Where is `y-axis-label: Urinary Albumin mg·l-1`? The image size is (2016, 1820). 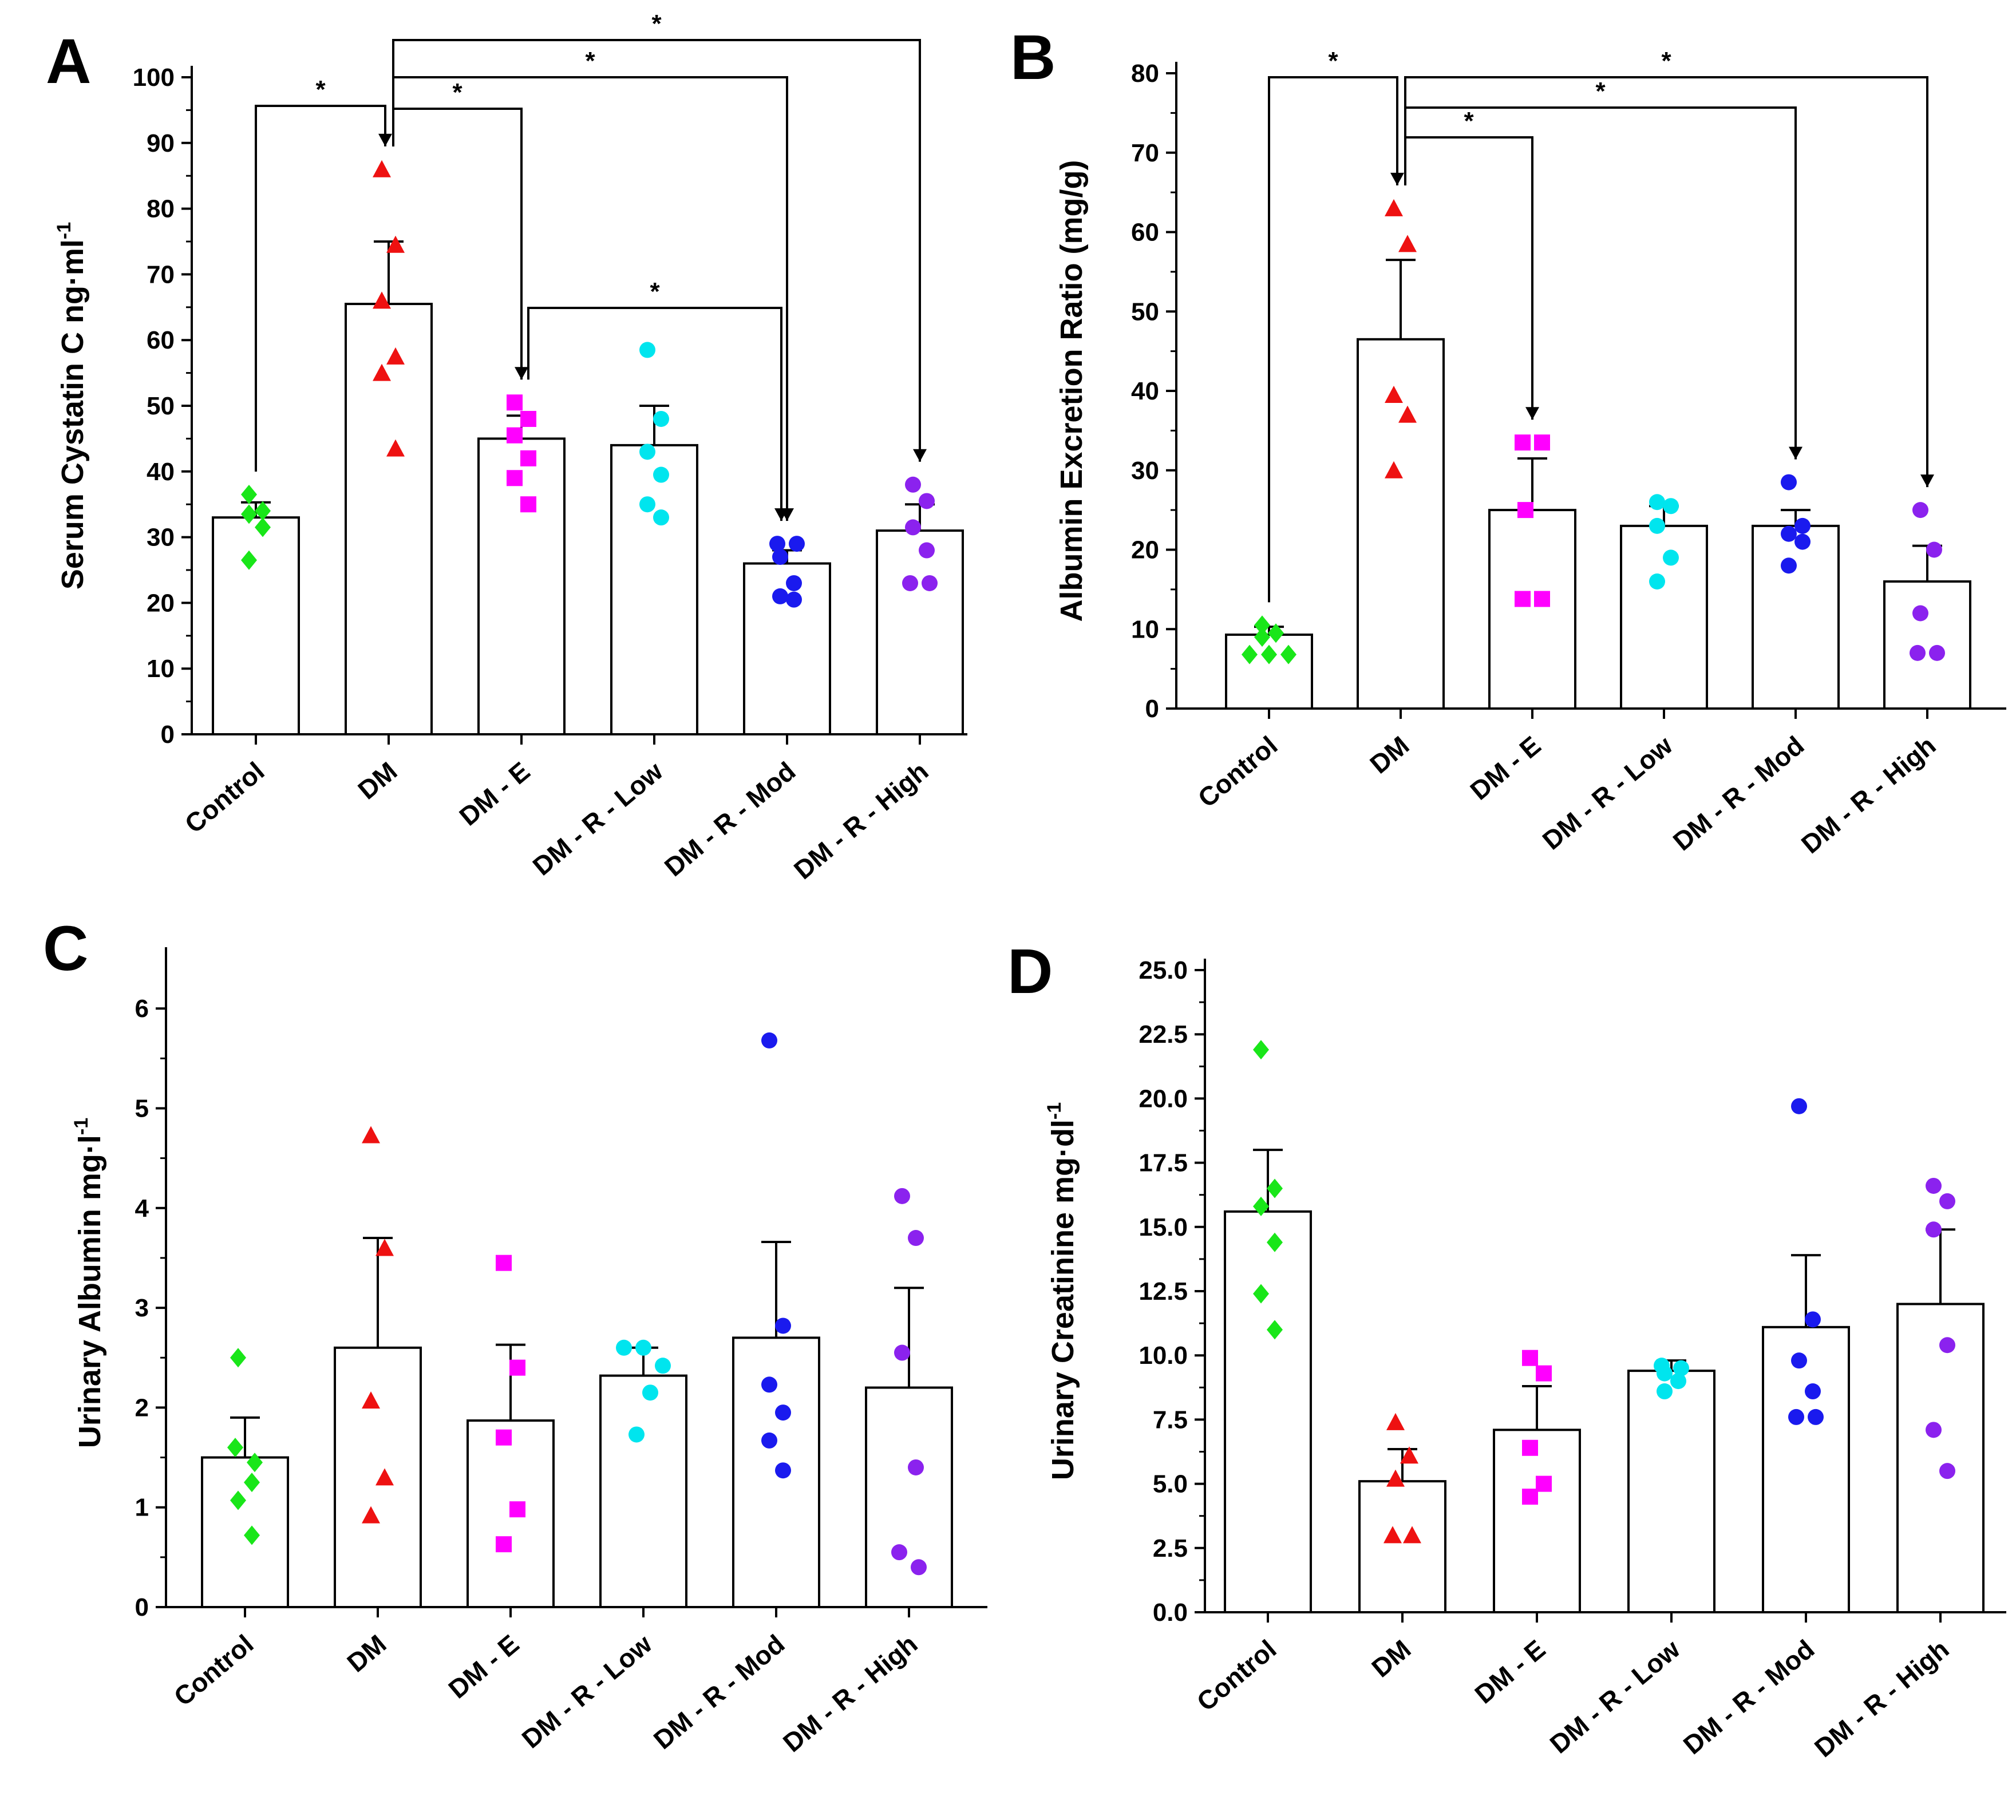
y-axis-label: Urinary Albumin mg·l-1 is located at coordinates (88, 1283).